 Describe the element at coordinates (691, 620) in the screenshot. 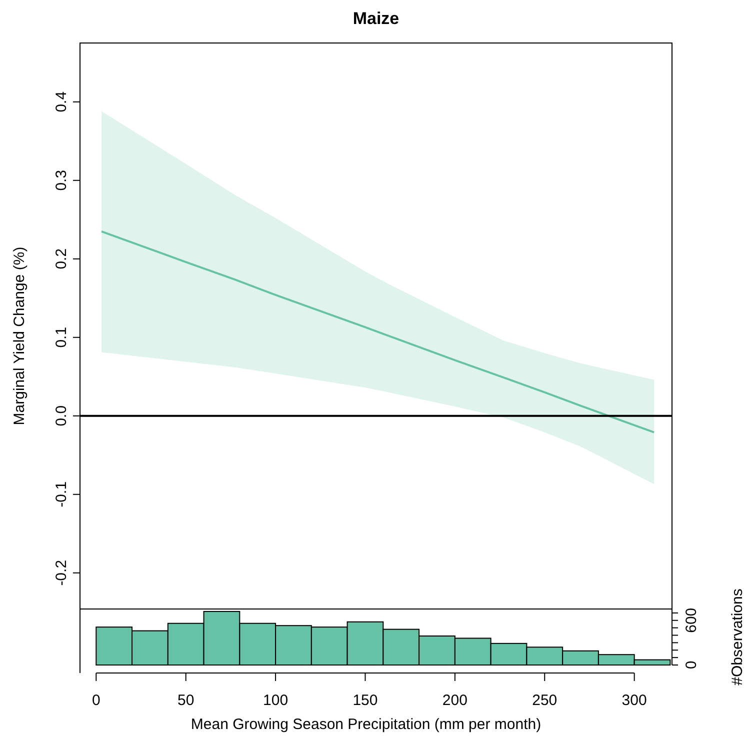

I see `y-tick-label: 600` at that location.